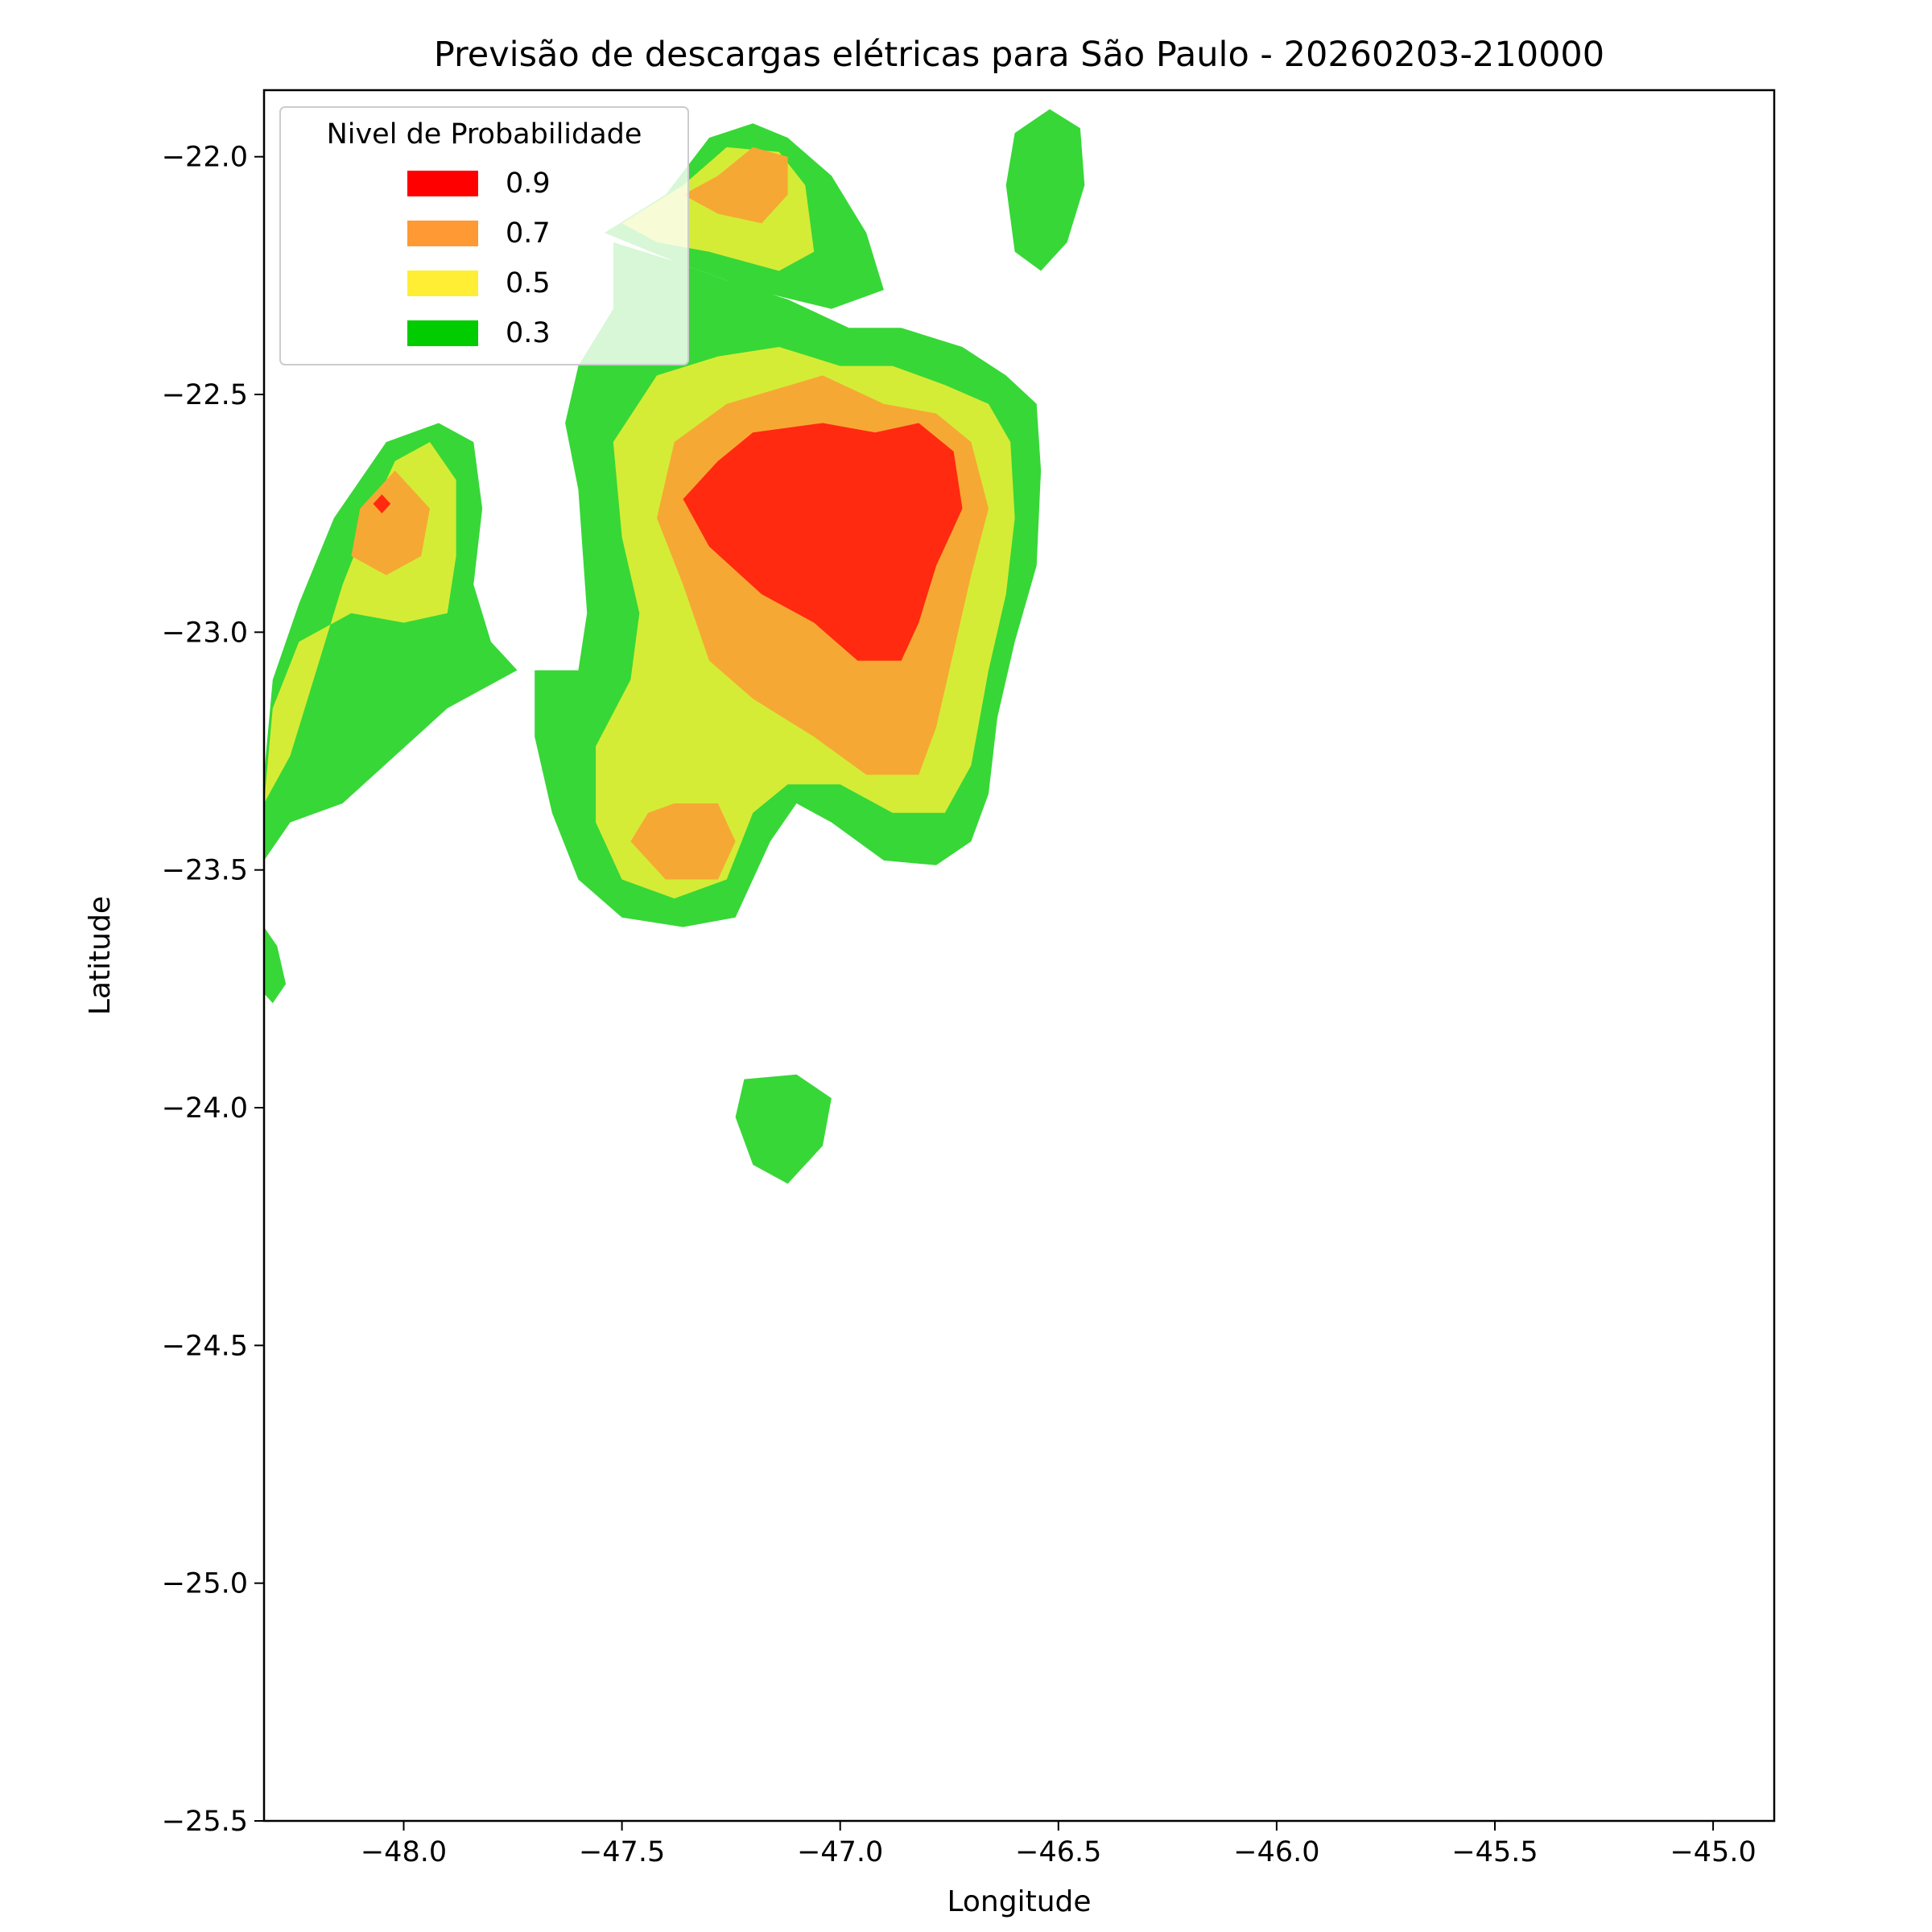  I want to click on legend: Nivel de Probabilidade 0.9 0.7 0.5 0.3, so click(484, 235).